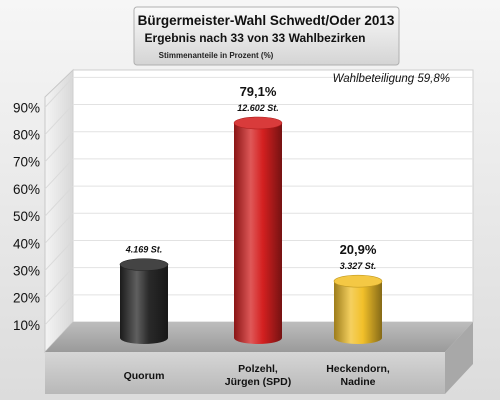 Image resolution: width=500 pixels, height=400 pixels. I want to click on y-tick-label: 30%, so click(26, 270).